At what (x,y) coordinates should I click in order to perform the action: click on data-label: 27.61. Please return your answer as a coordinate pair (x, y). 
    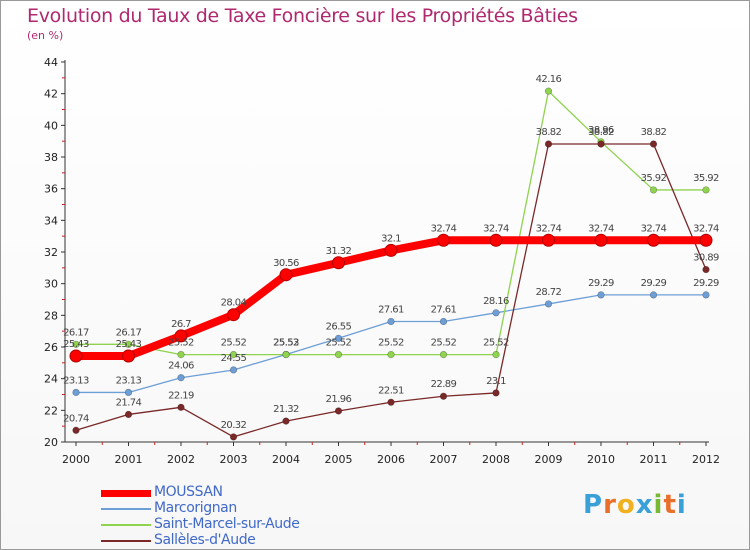
    Looking at the image, I should click on (444, 310).